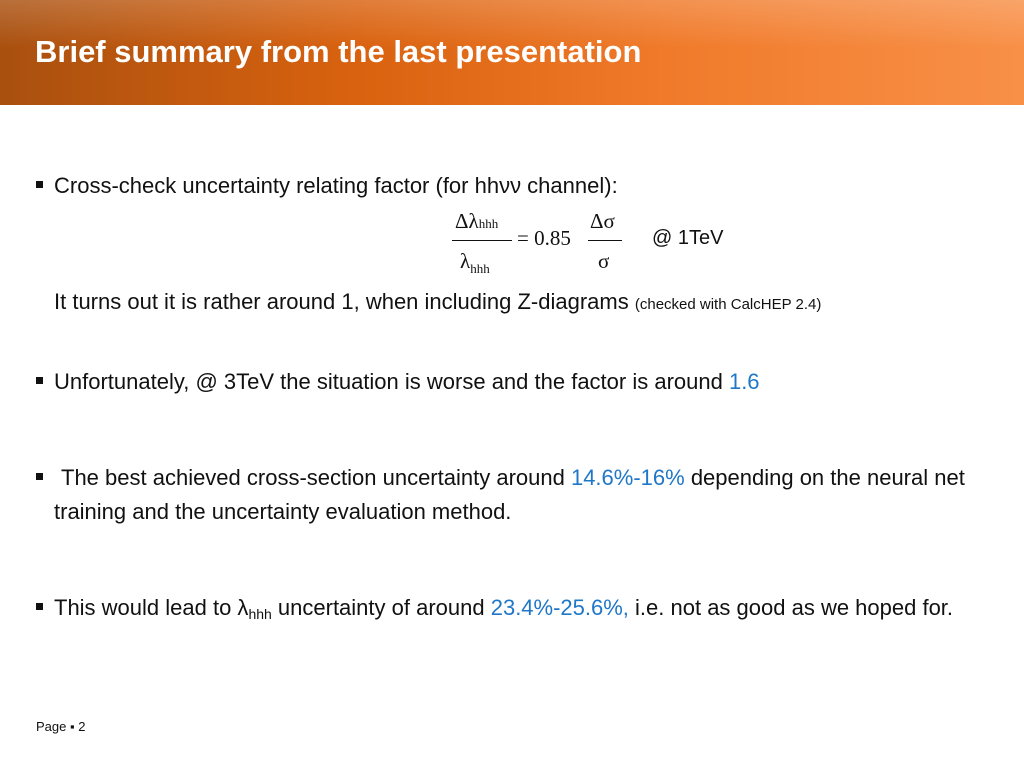 This screenshot has width=1024, height=768. I want to click on formula-denominator: λhhh, so click(475, 263).